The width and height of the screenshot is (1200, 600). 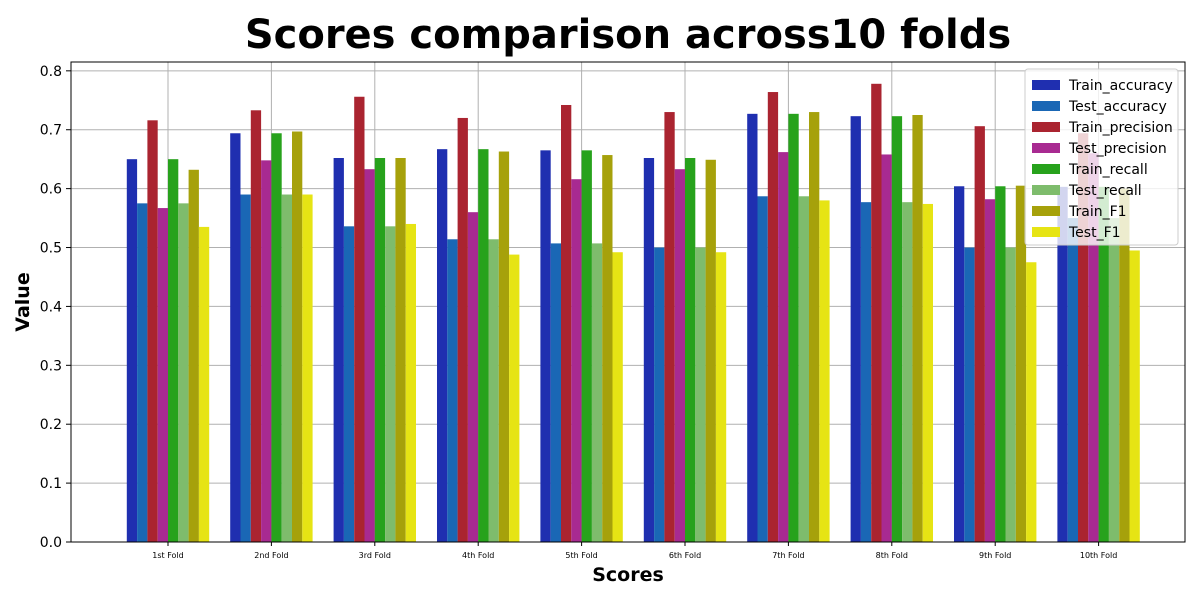 What do you see at coordinates (581, 555) in the screenshot?
I see `x-tick-label: 5th Fold` at bounding box center [581, 555].